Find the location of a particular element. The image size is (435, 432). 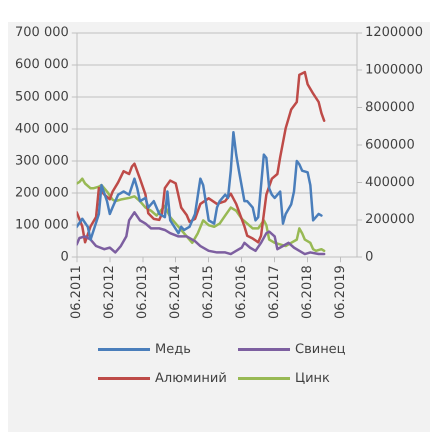

legend-label: Цинк is located at coordinates (312, 378).